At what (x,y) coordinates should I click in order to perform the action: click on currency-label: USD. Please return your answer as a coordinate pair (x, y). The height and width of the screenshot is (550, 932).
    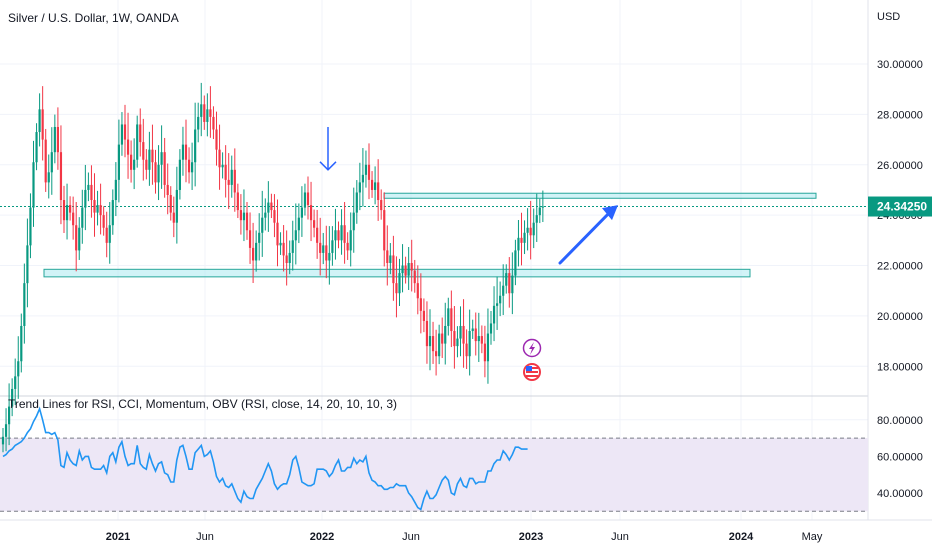
    Looking at the image, I should click on (888, 17).